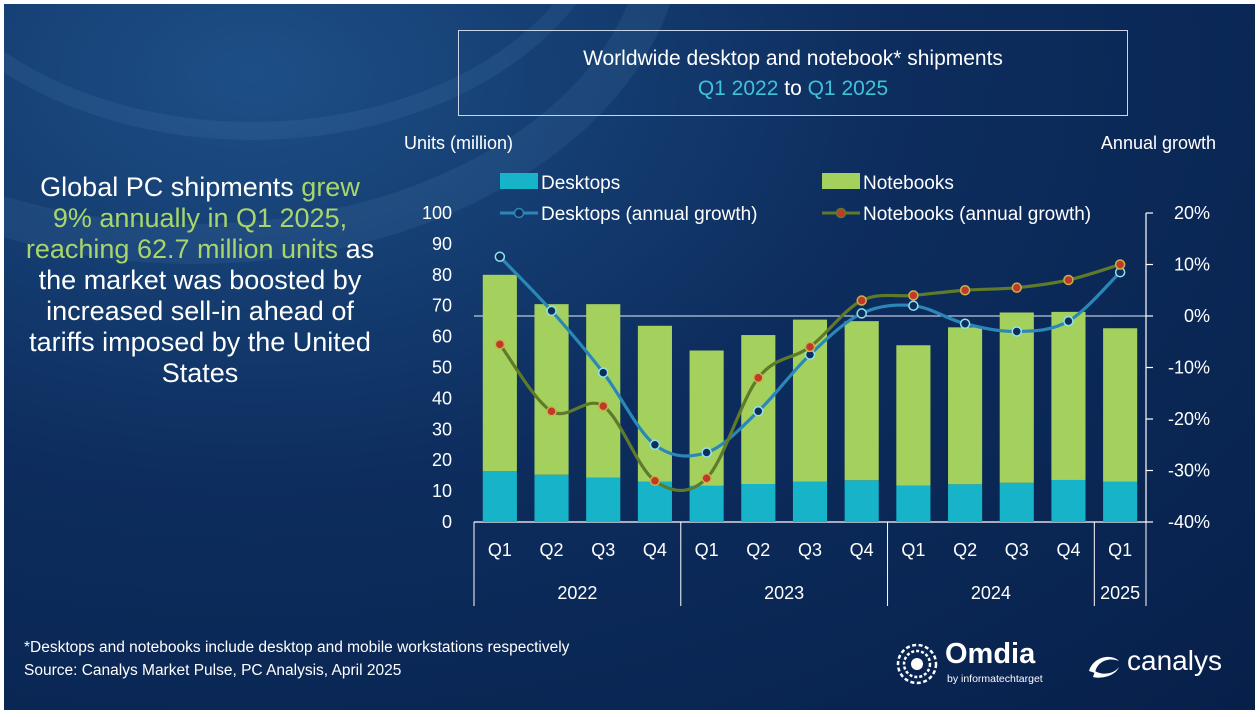 The height and width of the screenshot is (717, 1260). Describe the element at coordinates (995, 679) in the screenshot. I see `omdia-byline: by informatechtarget` at that location.